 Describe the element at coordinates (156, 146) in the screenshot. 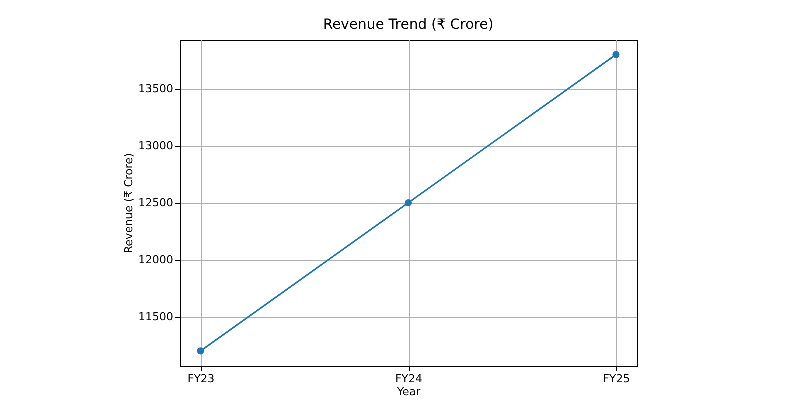

I see `y-tick-label: 13000` at that location.